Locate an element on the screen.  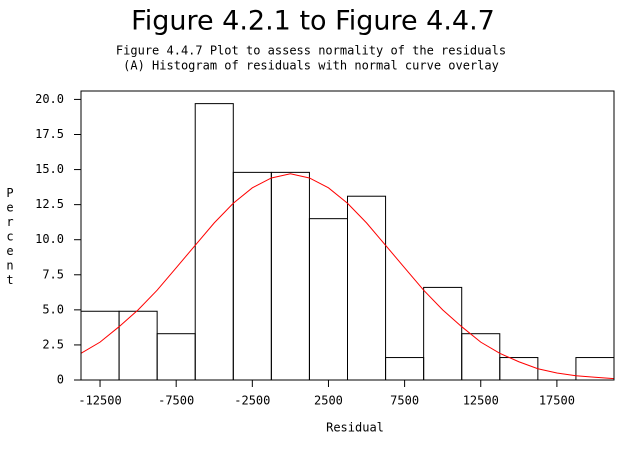
x-tick-label: -12500 is located at coordinates (99, 401).